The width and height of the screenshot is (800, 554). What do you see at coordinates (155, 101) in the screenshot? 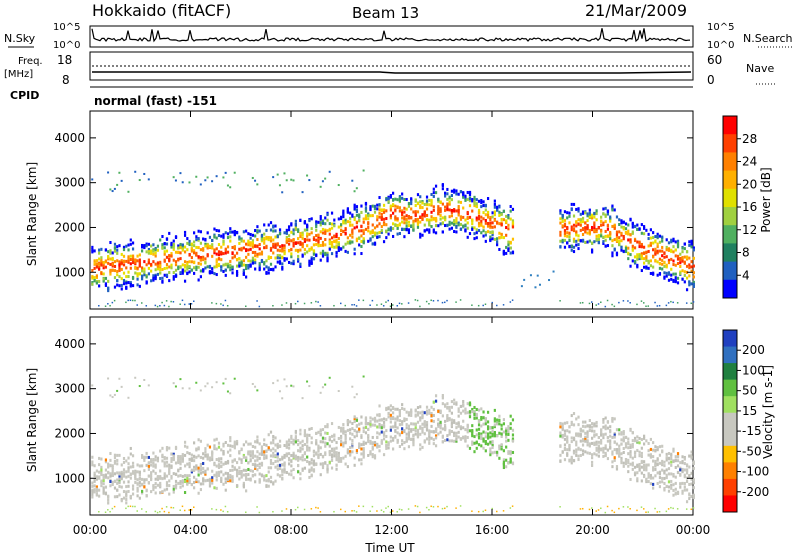
I see `cpid-value: normal (fast) -151` at bounding box center [155, 101].